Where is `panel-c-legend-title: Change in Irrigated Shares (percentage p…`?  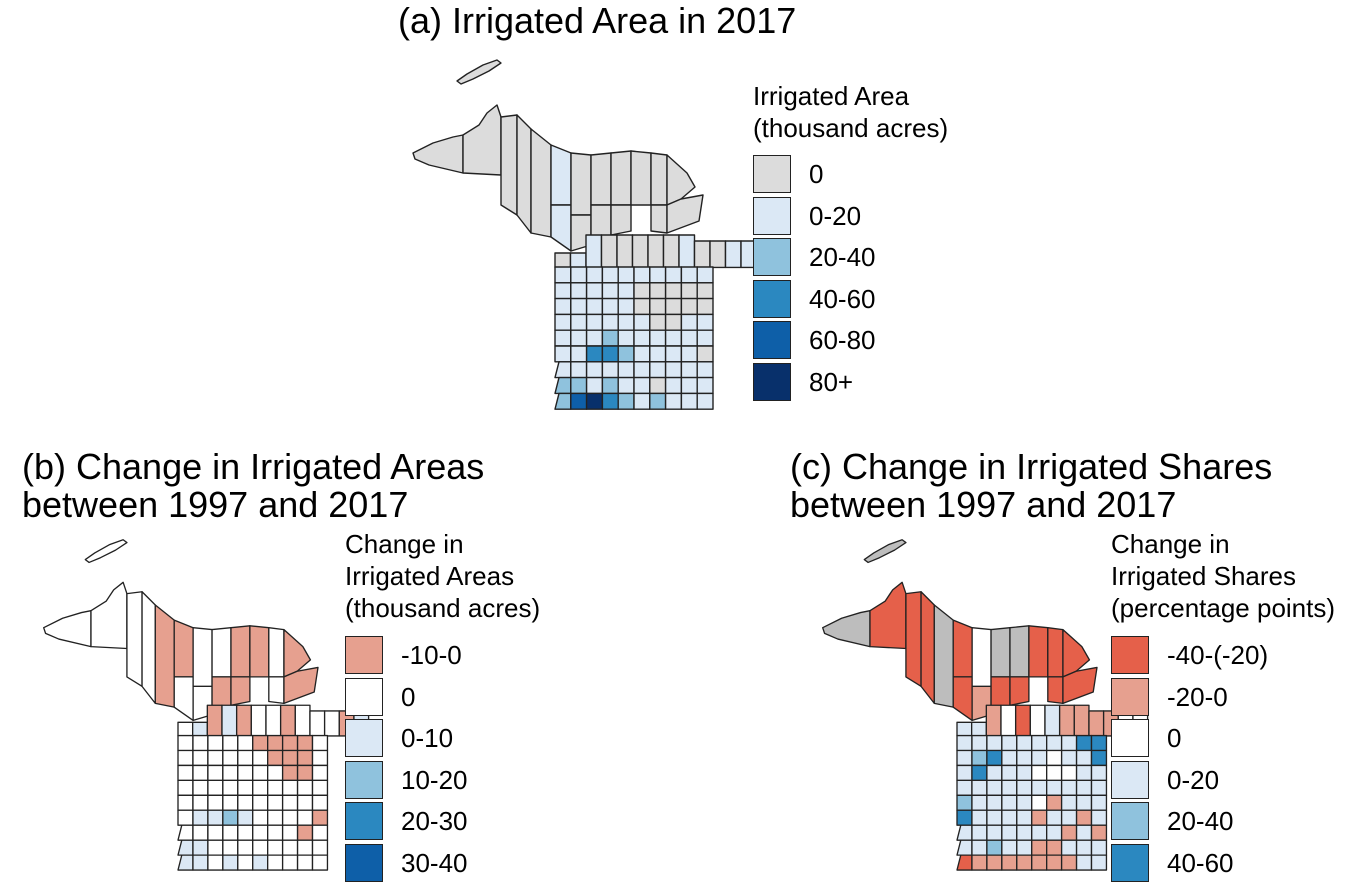
panel-c-legend-title: Change in Irrigated Shares (percentage p… is located at coordinates (1223, 576).